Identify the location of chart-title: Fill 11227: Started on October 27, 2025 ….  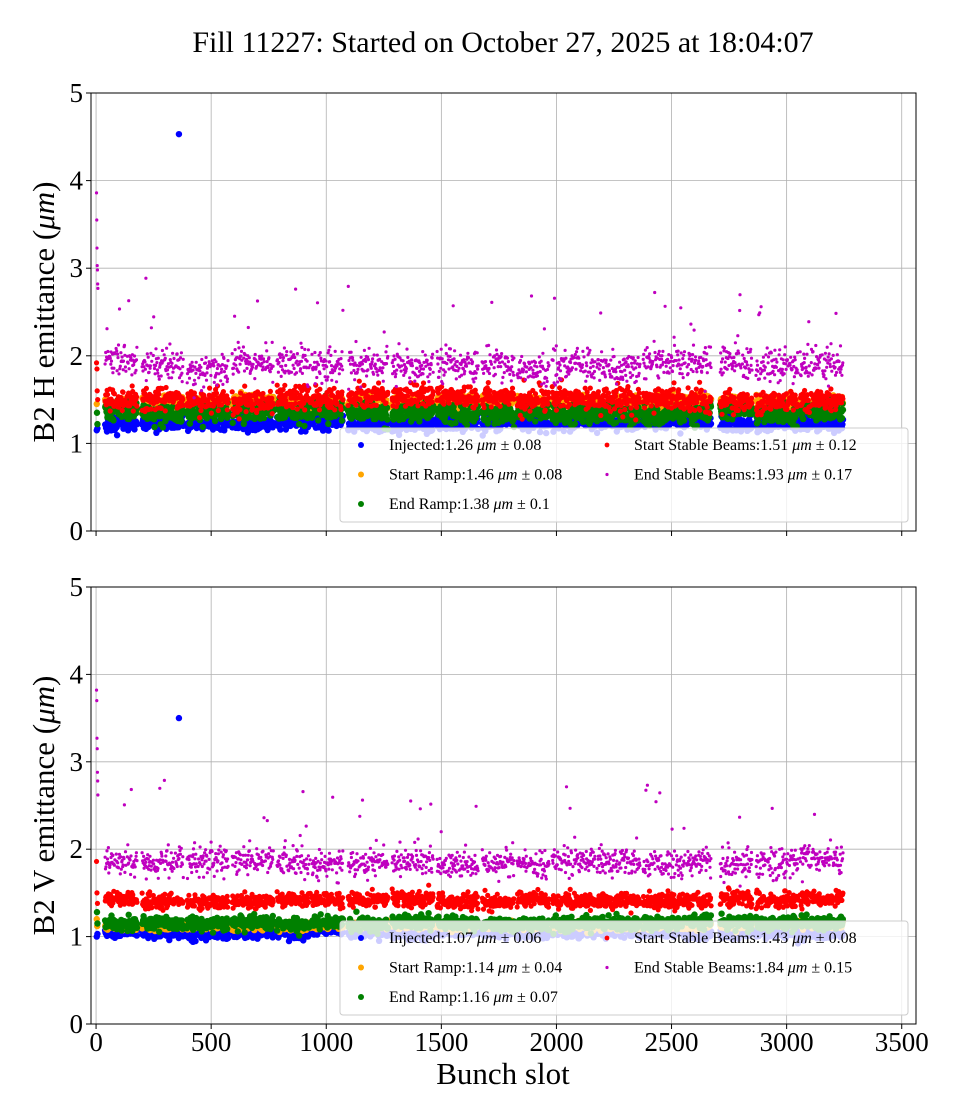
(502, 42).